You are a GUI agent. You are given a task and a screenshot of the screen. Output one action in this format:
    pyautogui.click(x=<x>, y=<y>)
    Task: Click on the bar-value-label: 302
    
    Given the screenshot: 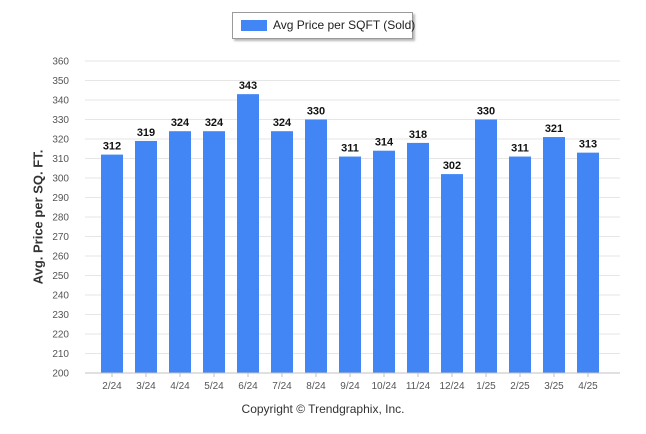 What is the action you would take?
    pyautogui.click(x=452, y=166)
    